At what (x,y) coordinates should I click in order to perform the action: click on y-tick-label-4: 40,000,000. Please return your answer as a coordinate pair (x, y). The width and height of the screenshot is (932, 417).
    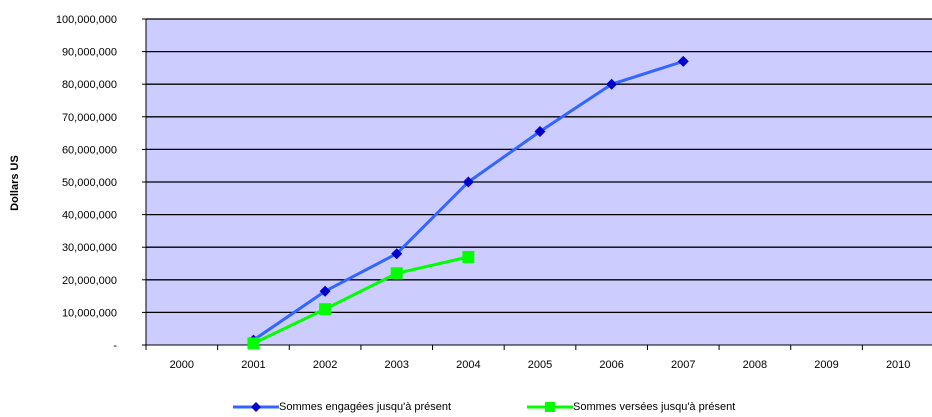
    Looking at the image, I should click on (89, 216).